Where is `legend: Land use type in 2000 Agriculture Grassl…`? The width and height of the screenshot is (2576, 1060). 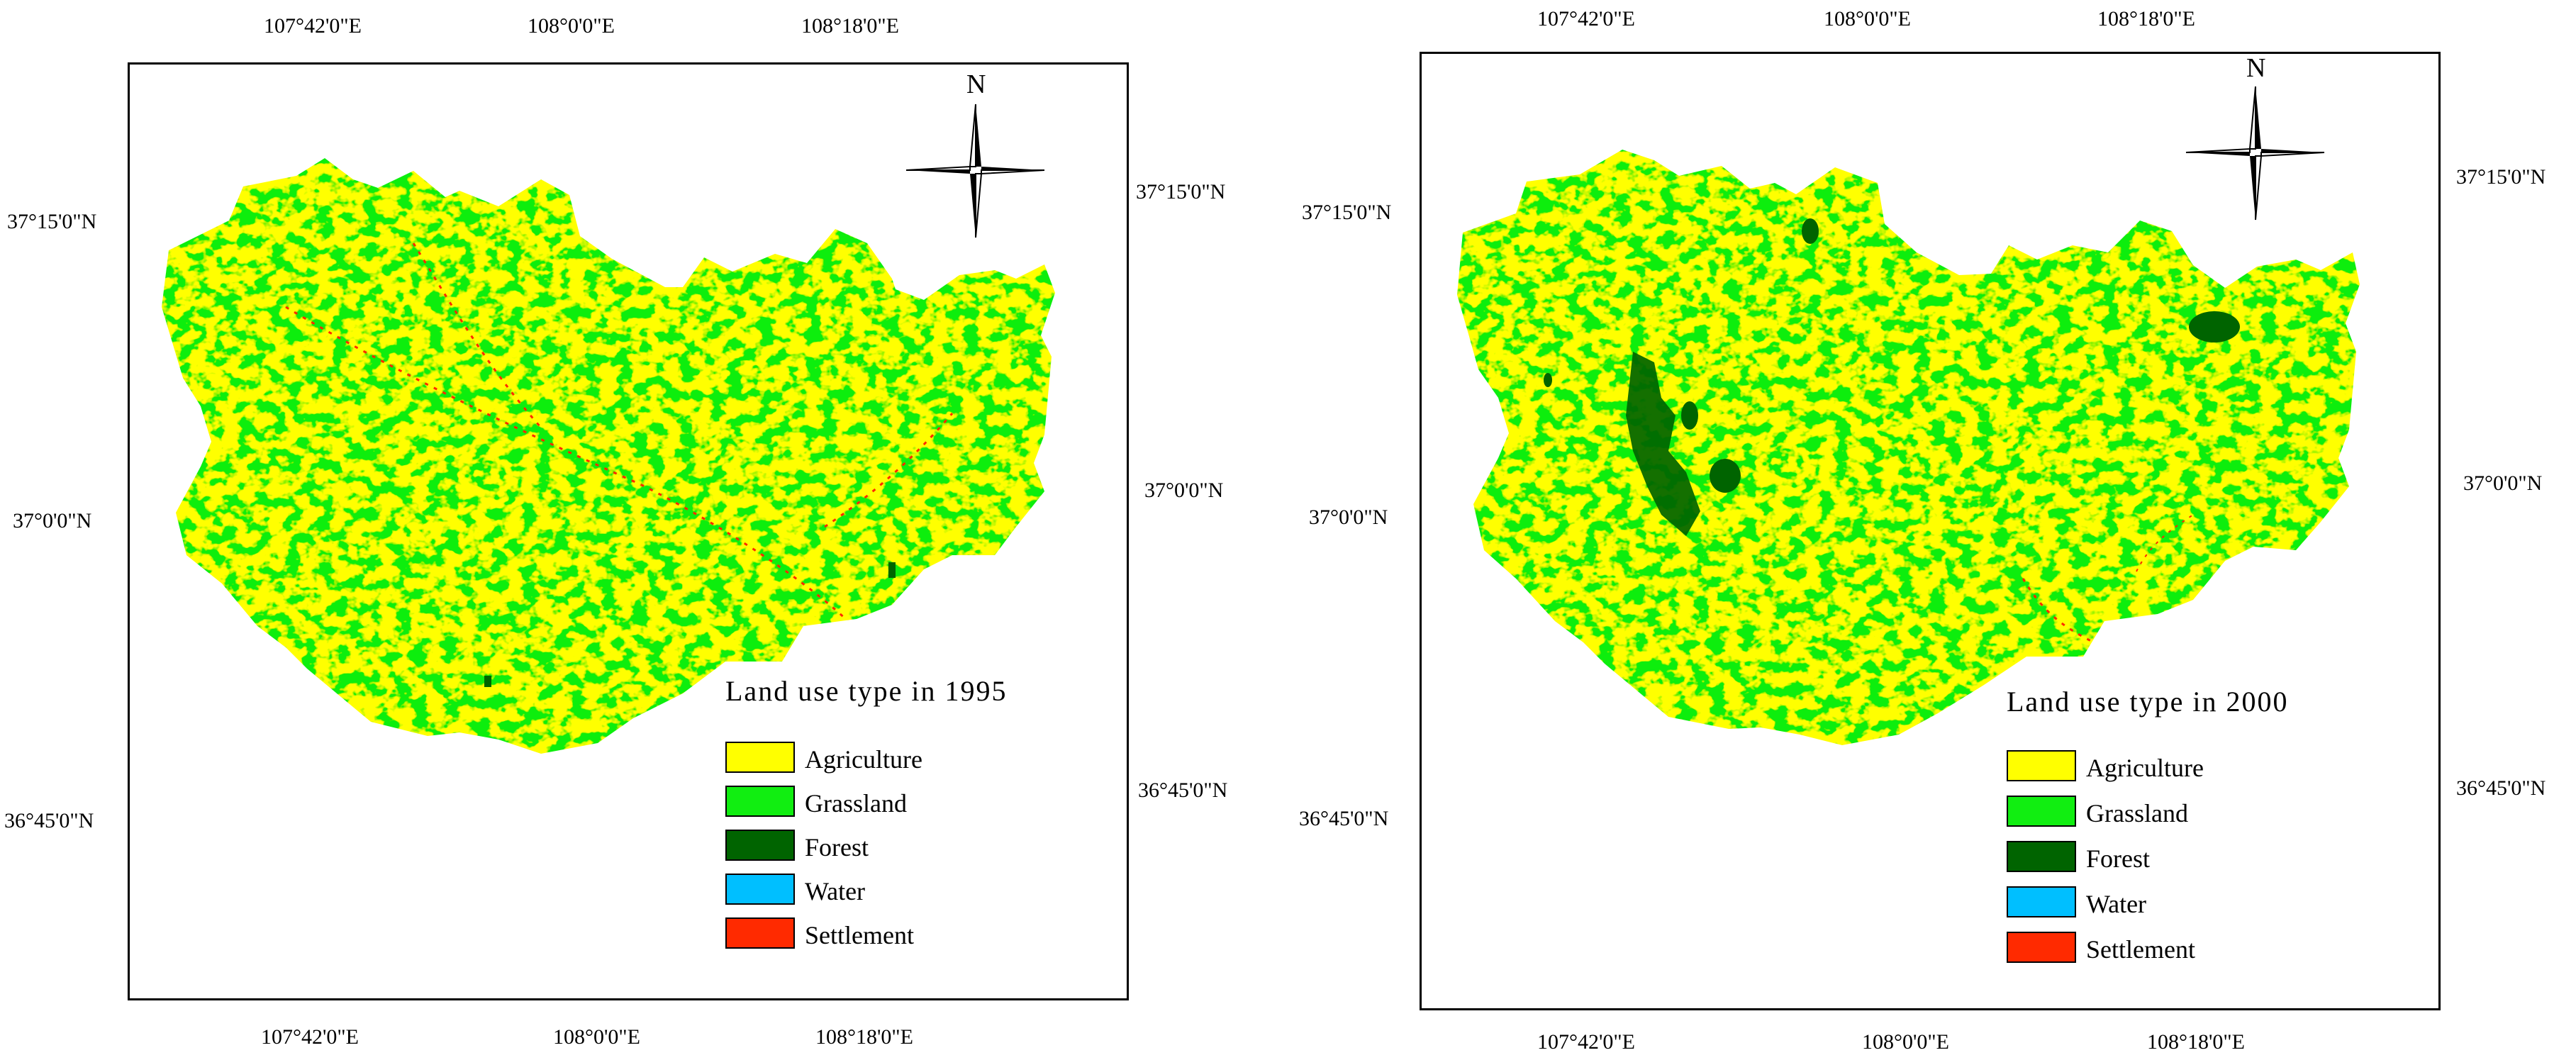
legend: Land use type in 2000 Agriculture Grassl… is located at coordinates (2205, 848).